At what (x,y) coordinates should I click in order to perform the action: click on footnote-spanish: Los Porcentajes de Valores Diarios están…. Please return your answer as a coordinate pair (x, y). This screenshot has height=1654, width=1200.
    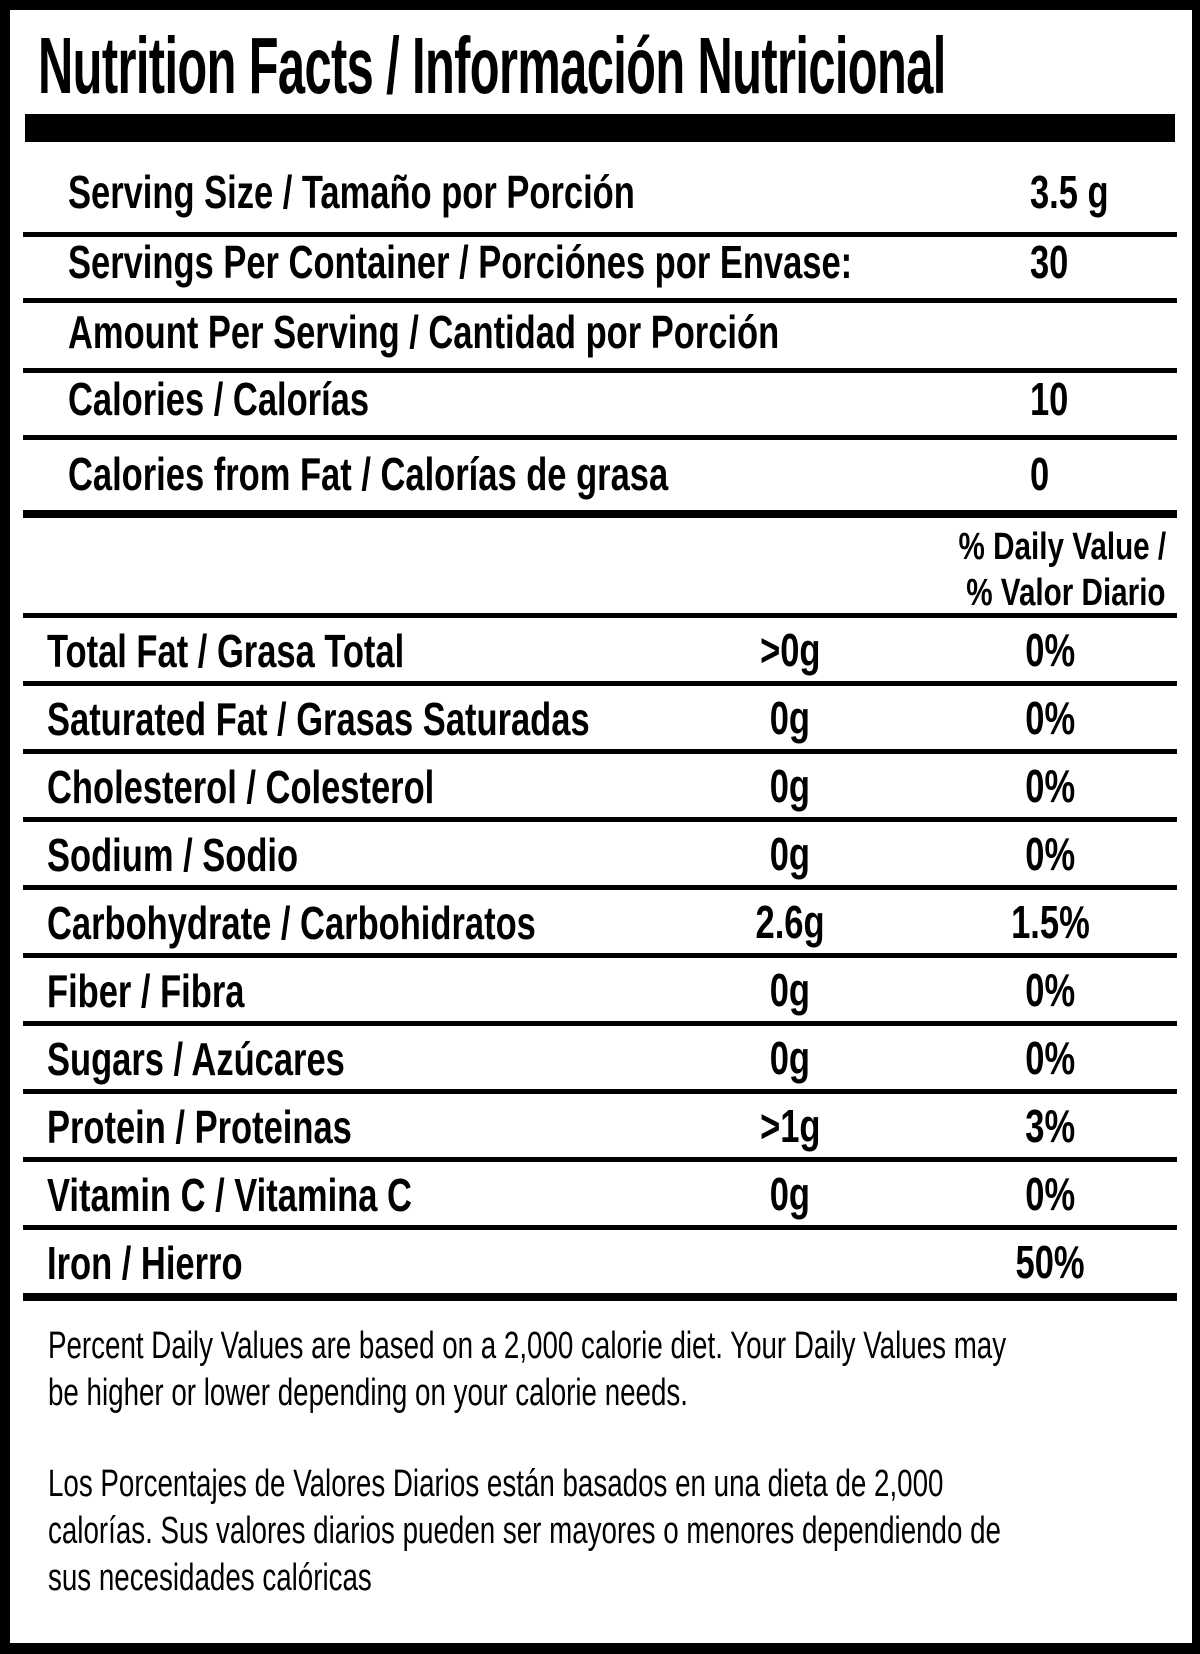
    Looking at the image, I should click on (524, 1531).